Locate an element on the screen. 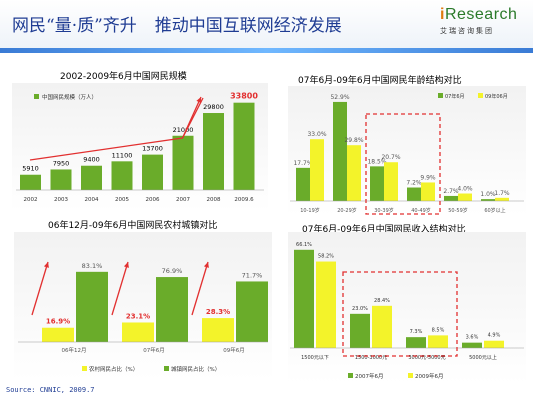  slide-title-left: 网民“量·质”齐升 is located at coordinates (74, 26).